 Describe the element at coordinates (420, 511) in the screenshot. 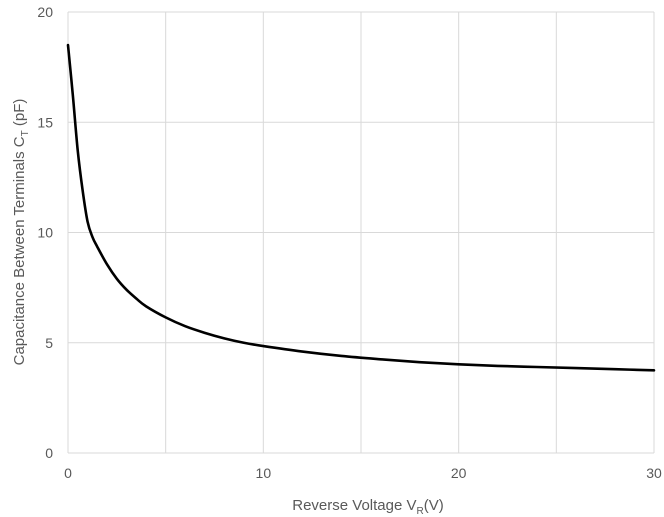

I see `x-axis-title-sub: R` at that location.